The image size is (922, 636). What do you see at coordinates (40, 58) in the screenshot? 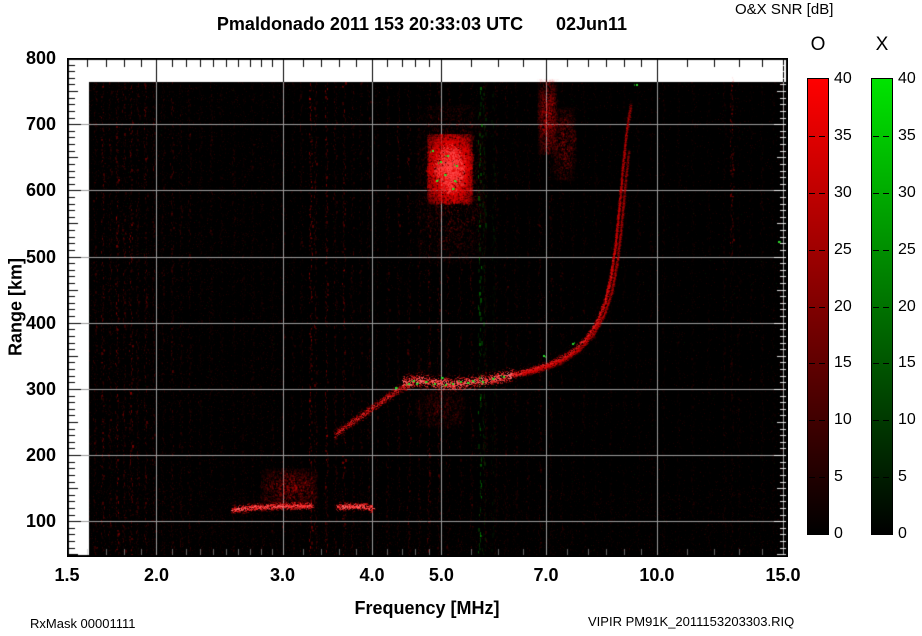
I see `y-tick-label: 800` at bounding box center [40, 58].